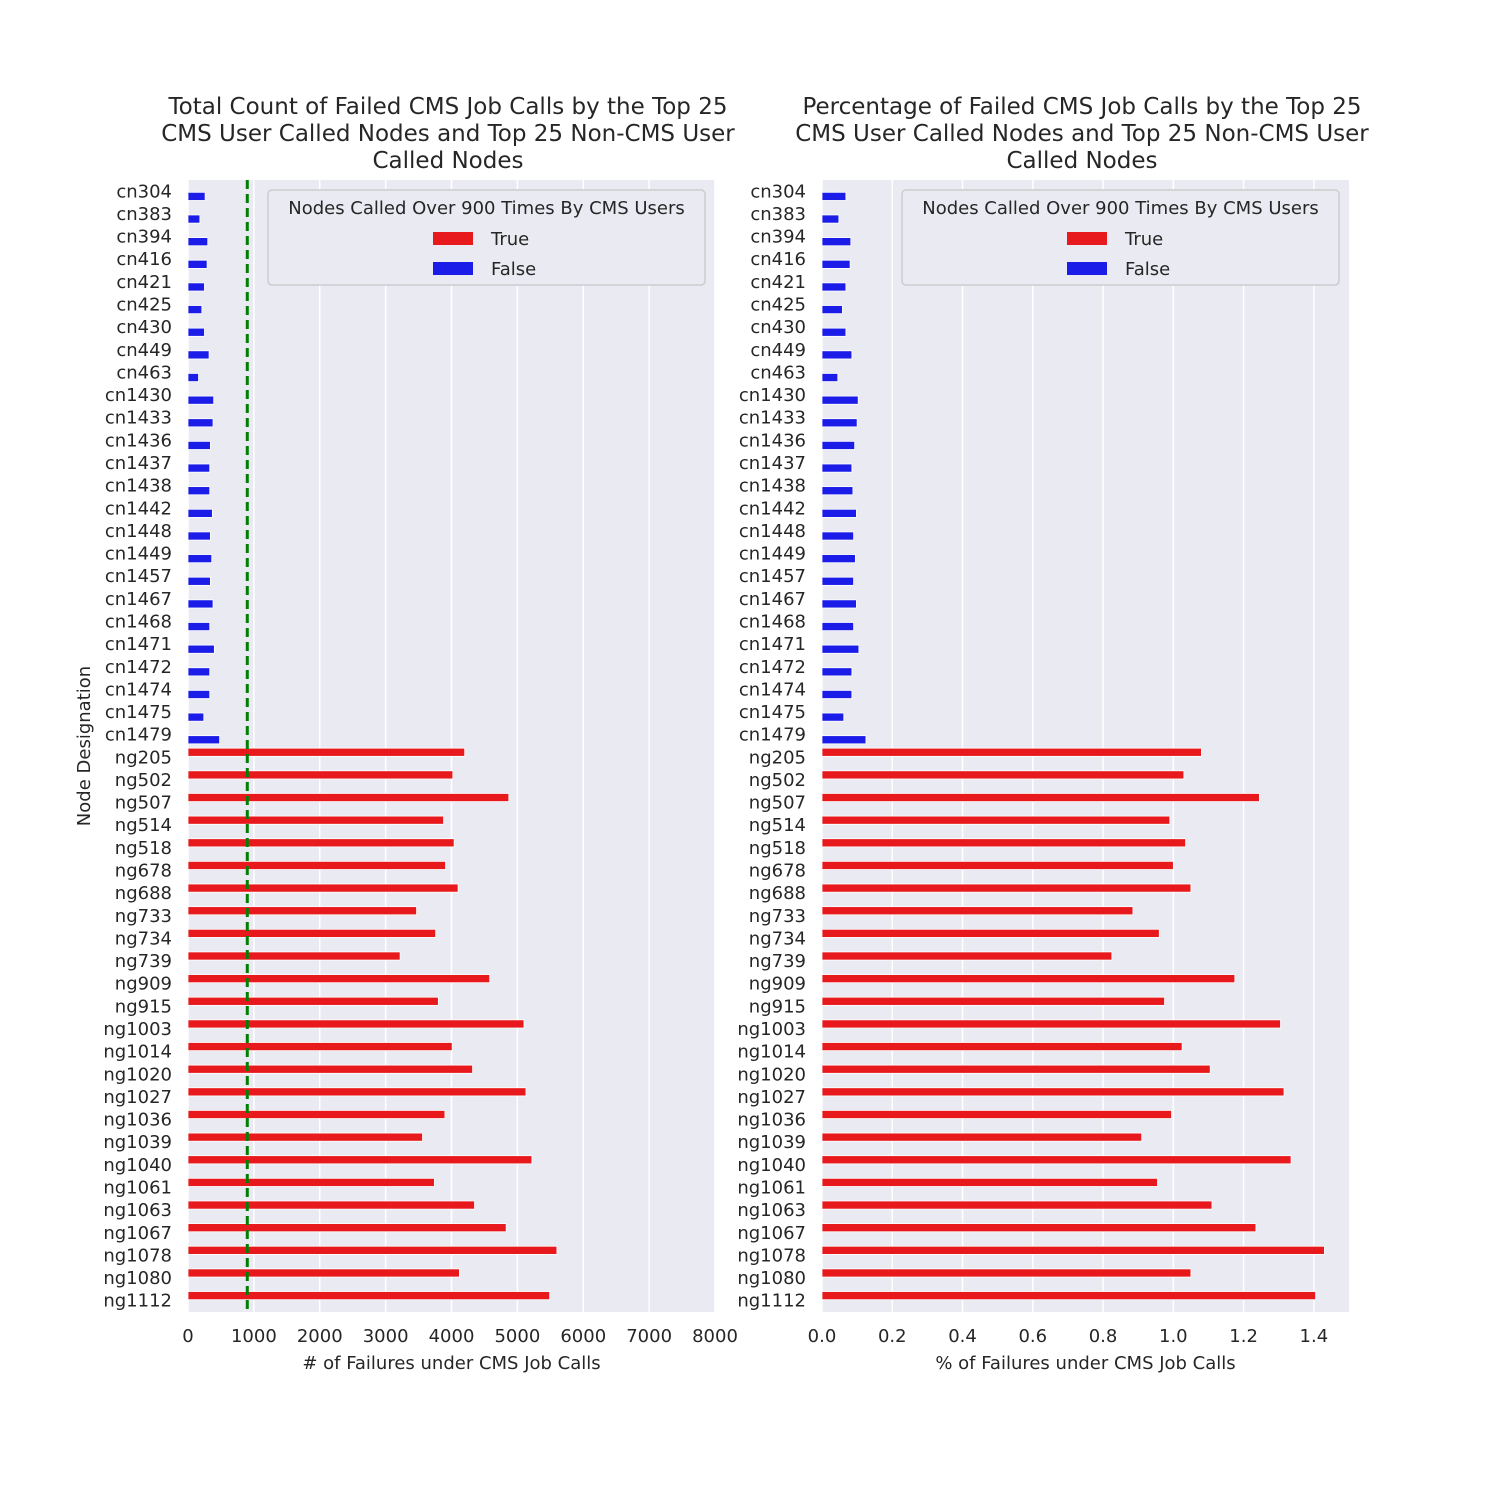 The width and height of the screenshot is (1500, 1504). Describe the element at coordinates (777, 984) in the screenshot. I see `y-tick-label: ng909` at that location.